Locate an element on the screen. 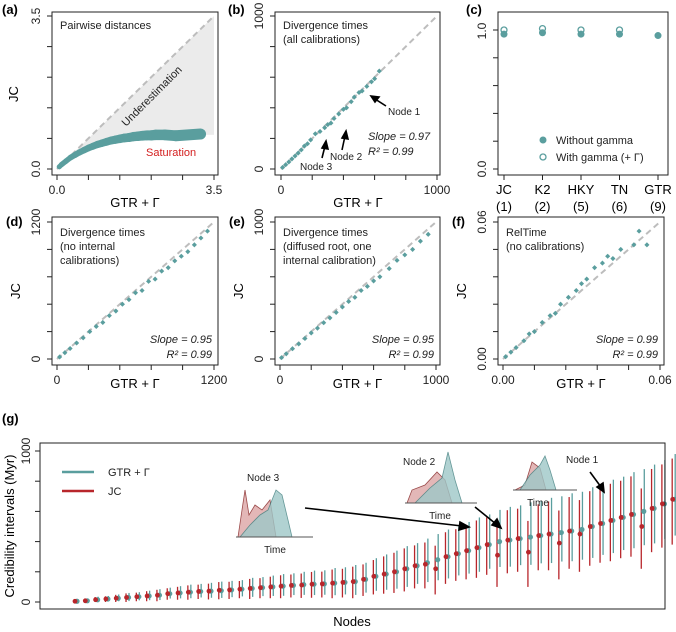 This screenshot has height=632, width=676. category-label: GTR is located at coordinates (657, 189).